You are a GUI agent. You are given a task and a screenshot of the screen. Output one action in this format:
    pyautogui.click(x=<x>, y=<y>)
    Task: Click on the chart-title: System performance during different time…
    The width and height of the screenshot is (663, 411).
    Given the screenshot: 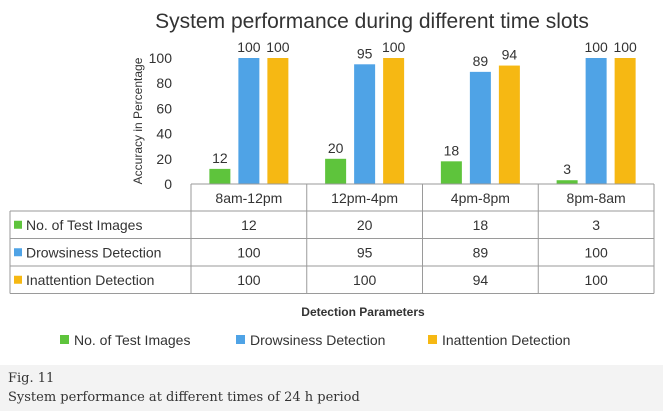 What is the action you would take?
    pyautogui.click(x=372, y=21)
    